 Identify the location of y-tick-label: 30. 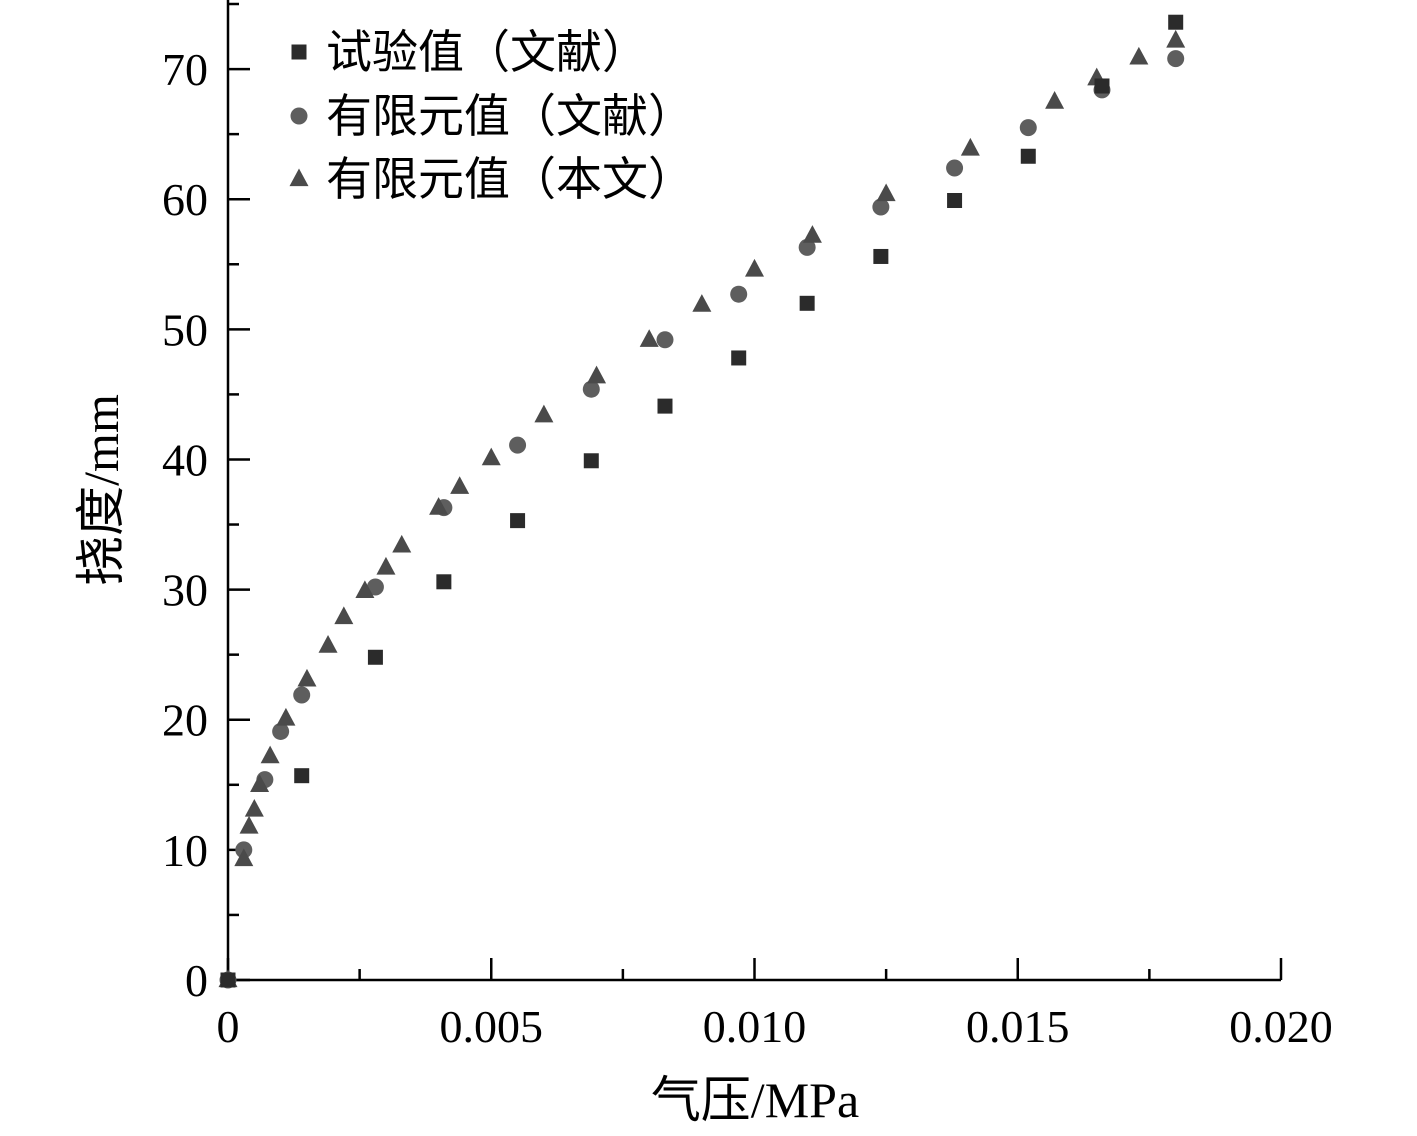
(185, 590).